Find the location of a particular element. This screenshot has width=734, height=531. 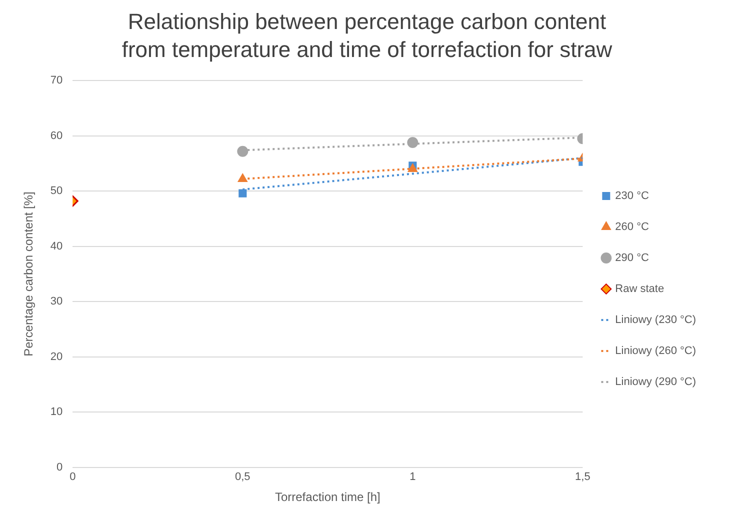

x-axis-title: Torrefaction time [h] is located at coordinates (327, 497).